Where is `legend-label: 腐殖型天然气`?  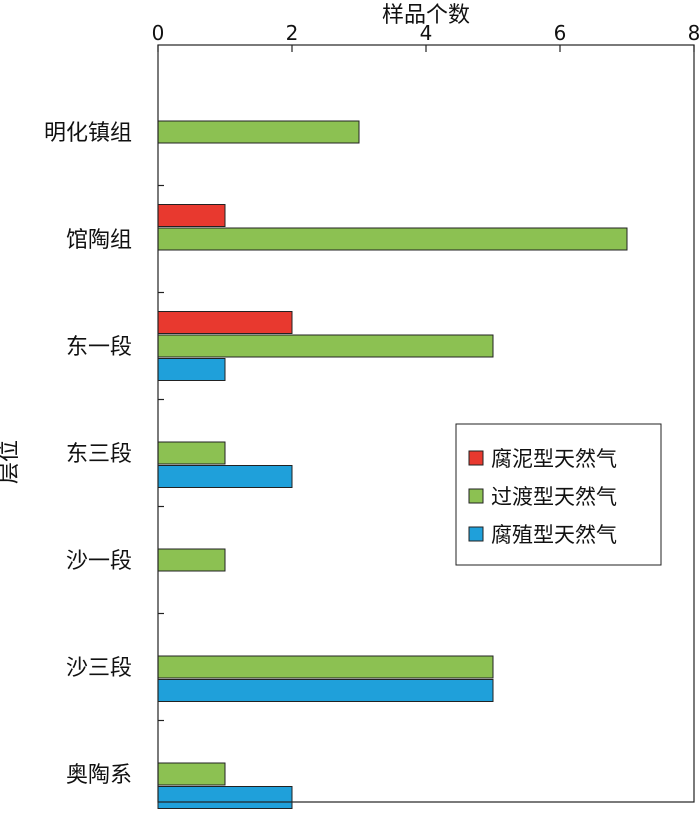 legend-label: 腐殖型天然气 is located at coordinates (554, 535).